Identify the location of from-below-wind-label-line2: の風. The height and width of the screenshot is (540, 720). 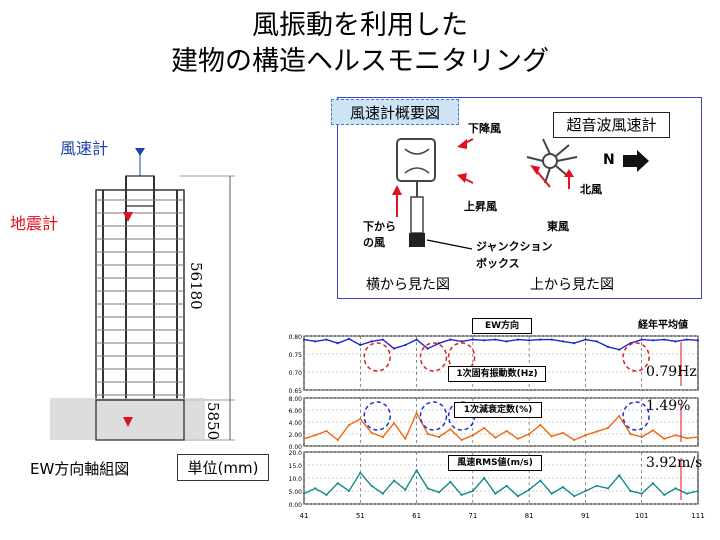
(374, 242).